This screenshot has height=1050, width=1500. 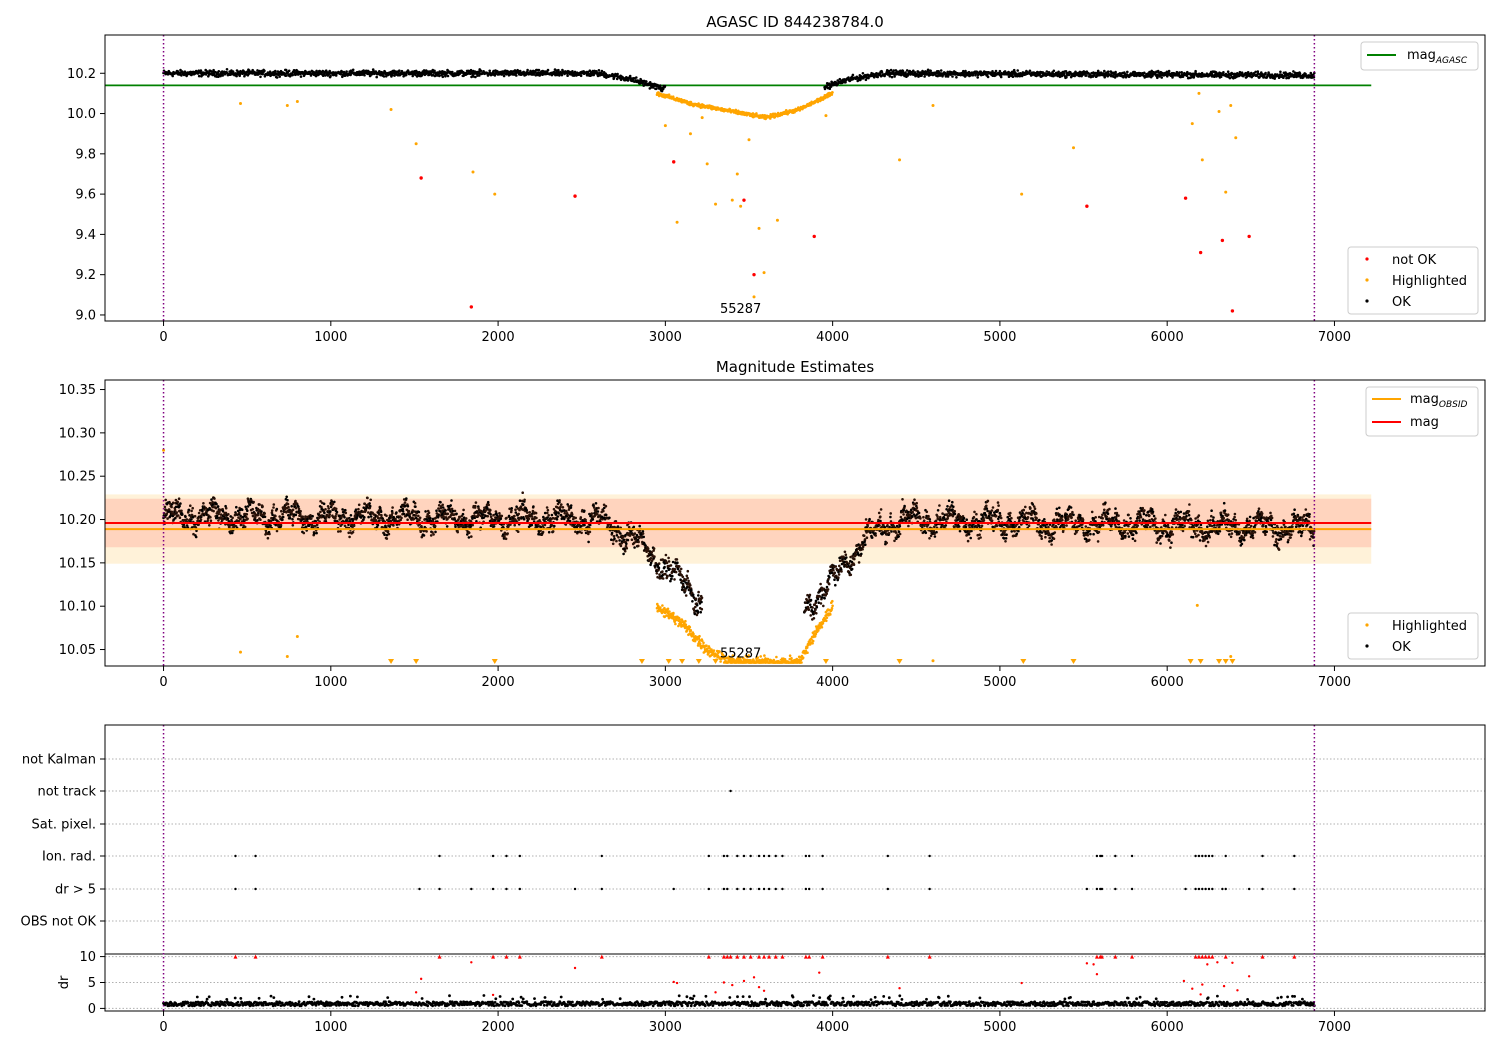 What do you see at coordinates (1401, 302) in the screenshot?
I see `legend-ok-label: OK` at bounding box center [1401, 302].